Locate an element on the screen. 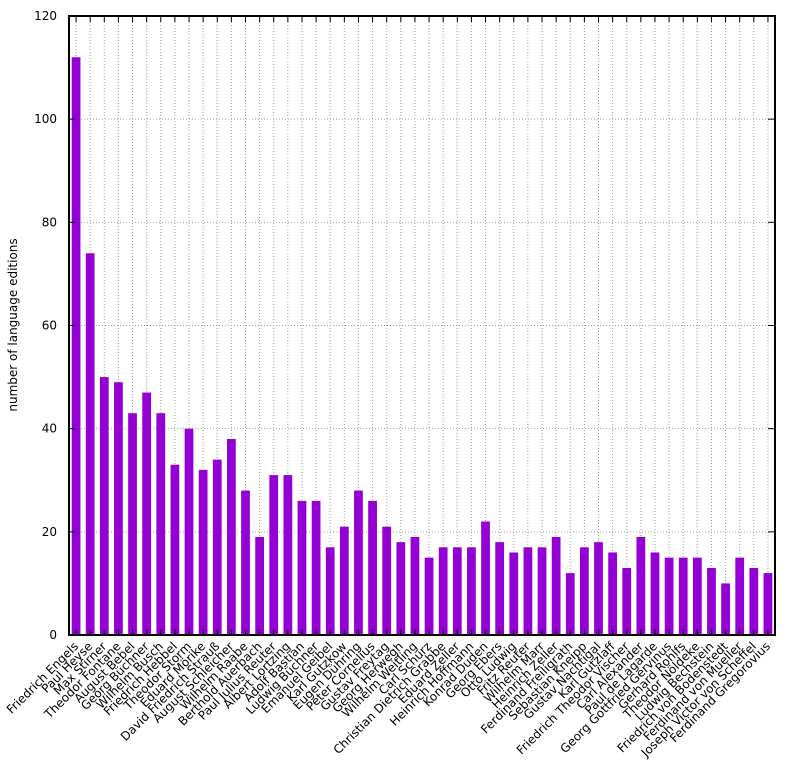 This screenshot has height=770, width=800. y-tick-label: 60 is located at coordinates (49, 326).